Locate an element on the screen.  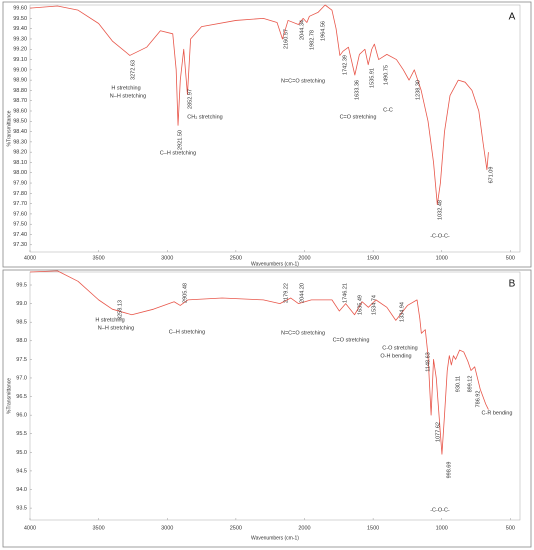
annotation: C-O stretching is located at coordinates (399, 348).